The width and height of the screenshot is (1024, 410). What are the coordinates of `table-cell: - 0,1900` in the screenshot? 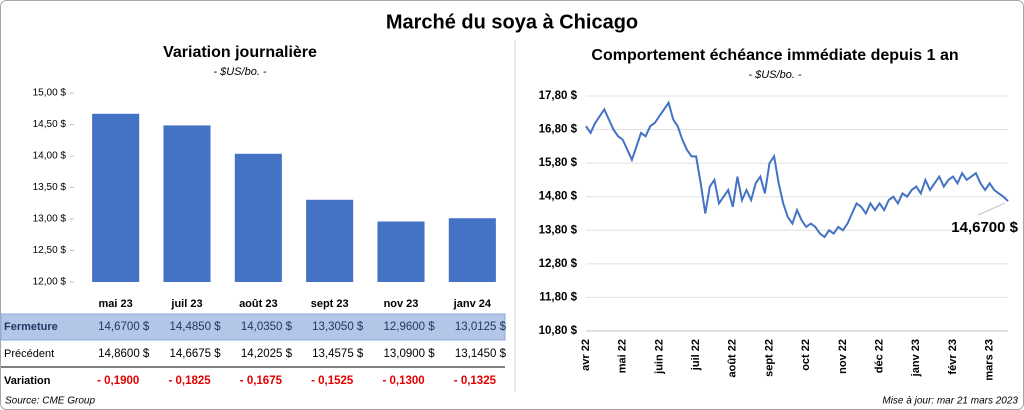 It's located at (118, 381).